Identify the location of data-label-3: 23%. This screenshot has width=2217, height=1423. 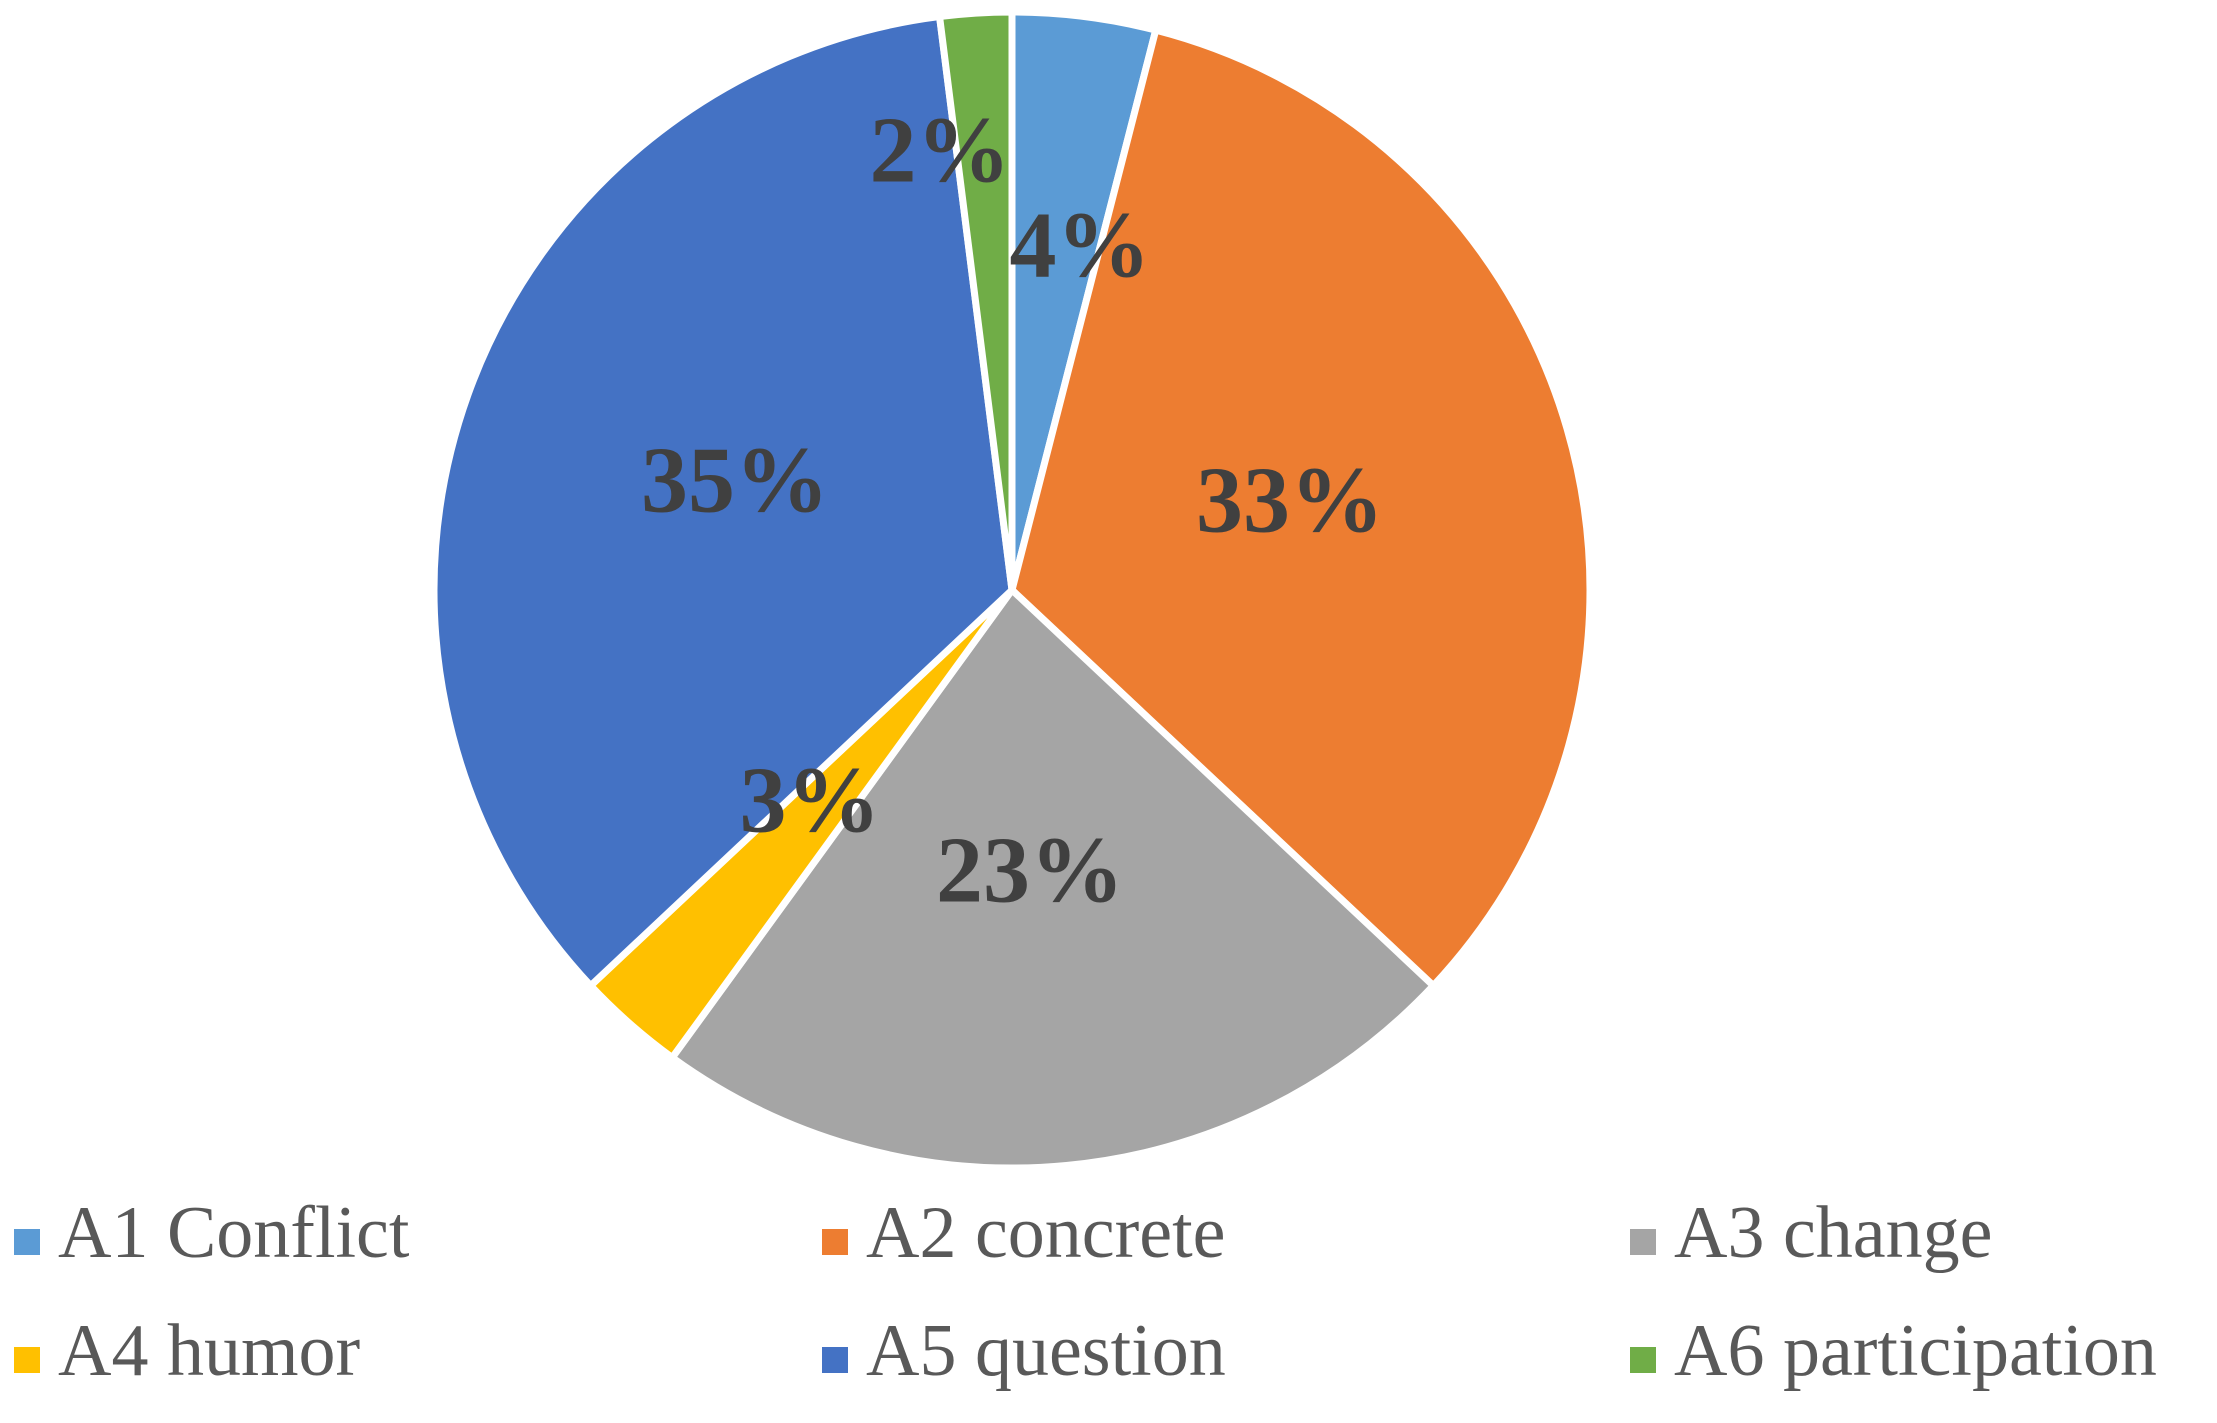
(1030, 871).